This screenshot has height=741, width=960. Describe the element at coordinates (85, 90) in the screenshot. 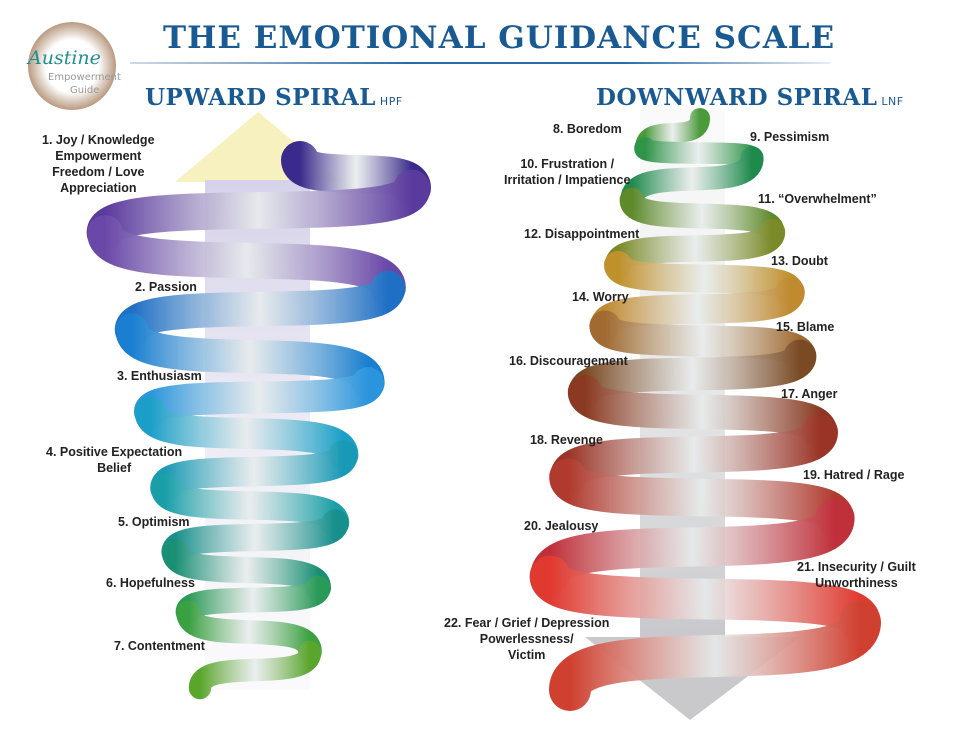

I see `logo-line2: Guide` at that location.